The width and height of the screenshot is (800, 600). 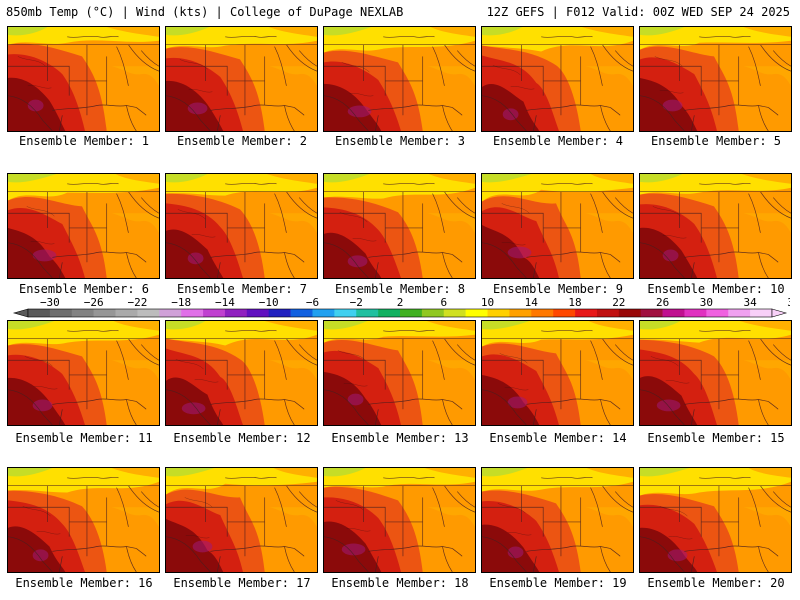 I want to click on colorbar-tick-label: 6, so click(x=443, y=303).